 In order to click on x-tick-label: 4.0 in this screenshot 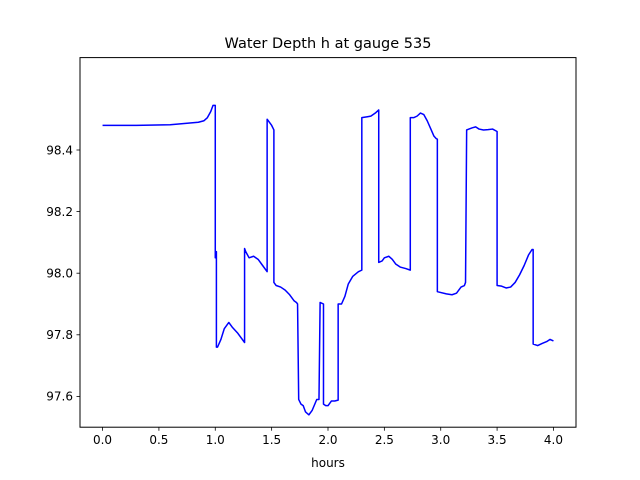, I will do `click(553, 440)`.